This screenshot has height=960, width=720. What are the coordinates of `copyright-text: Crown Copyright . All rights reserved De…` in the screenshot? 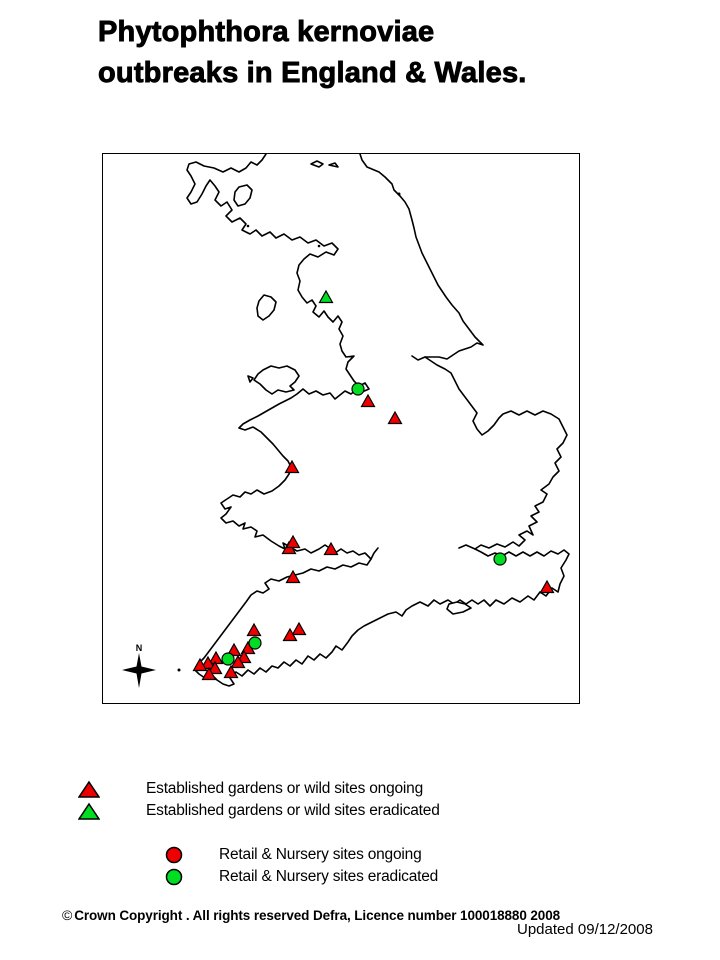 It's located at (317, 915).